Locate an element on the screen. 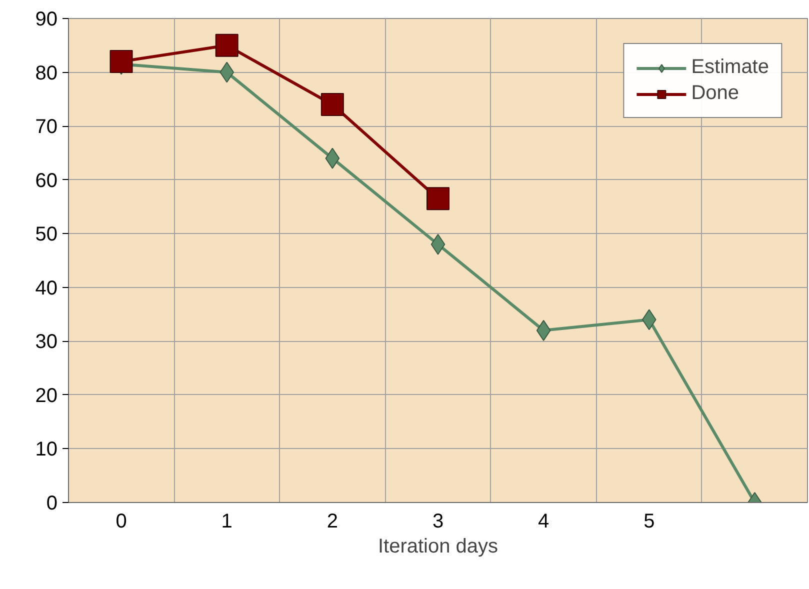 The width and height of the screenshot is (809, 589). y-tick-label: 70 is located at coordinates (46, 127).